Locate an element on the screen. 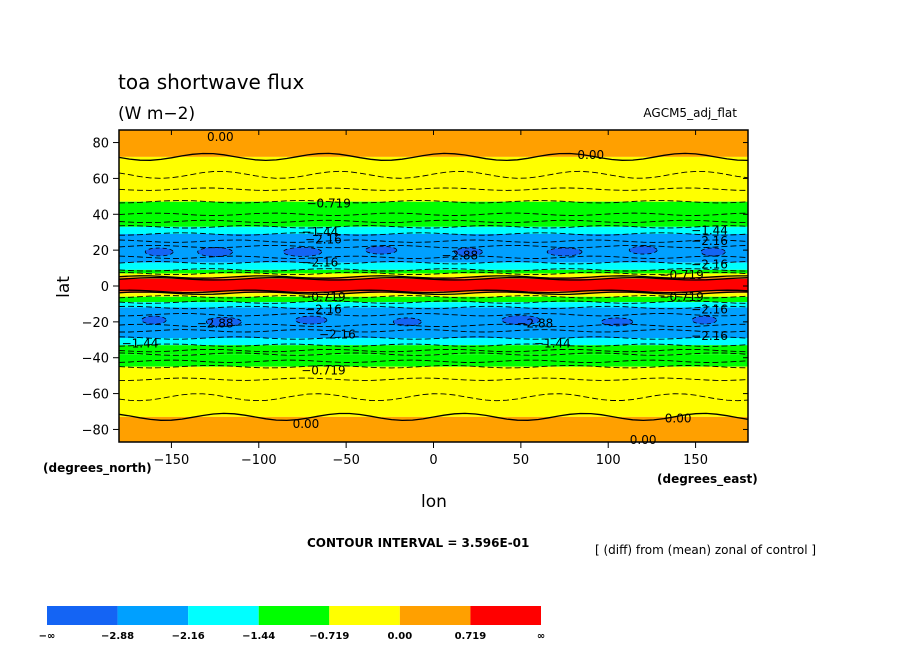 This screenshot has width=904, height=654. y-tick-label: −20 is located at coordinates (95, 323).